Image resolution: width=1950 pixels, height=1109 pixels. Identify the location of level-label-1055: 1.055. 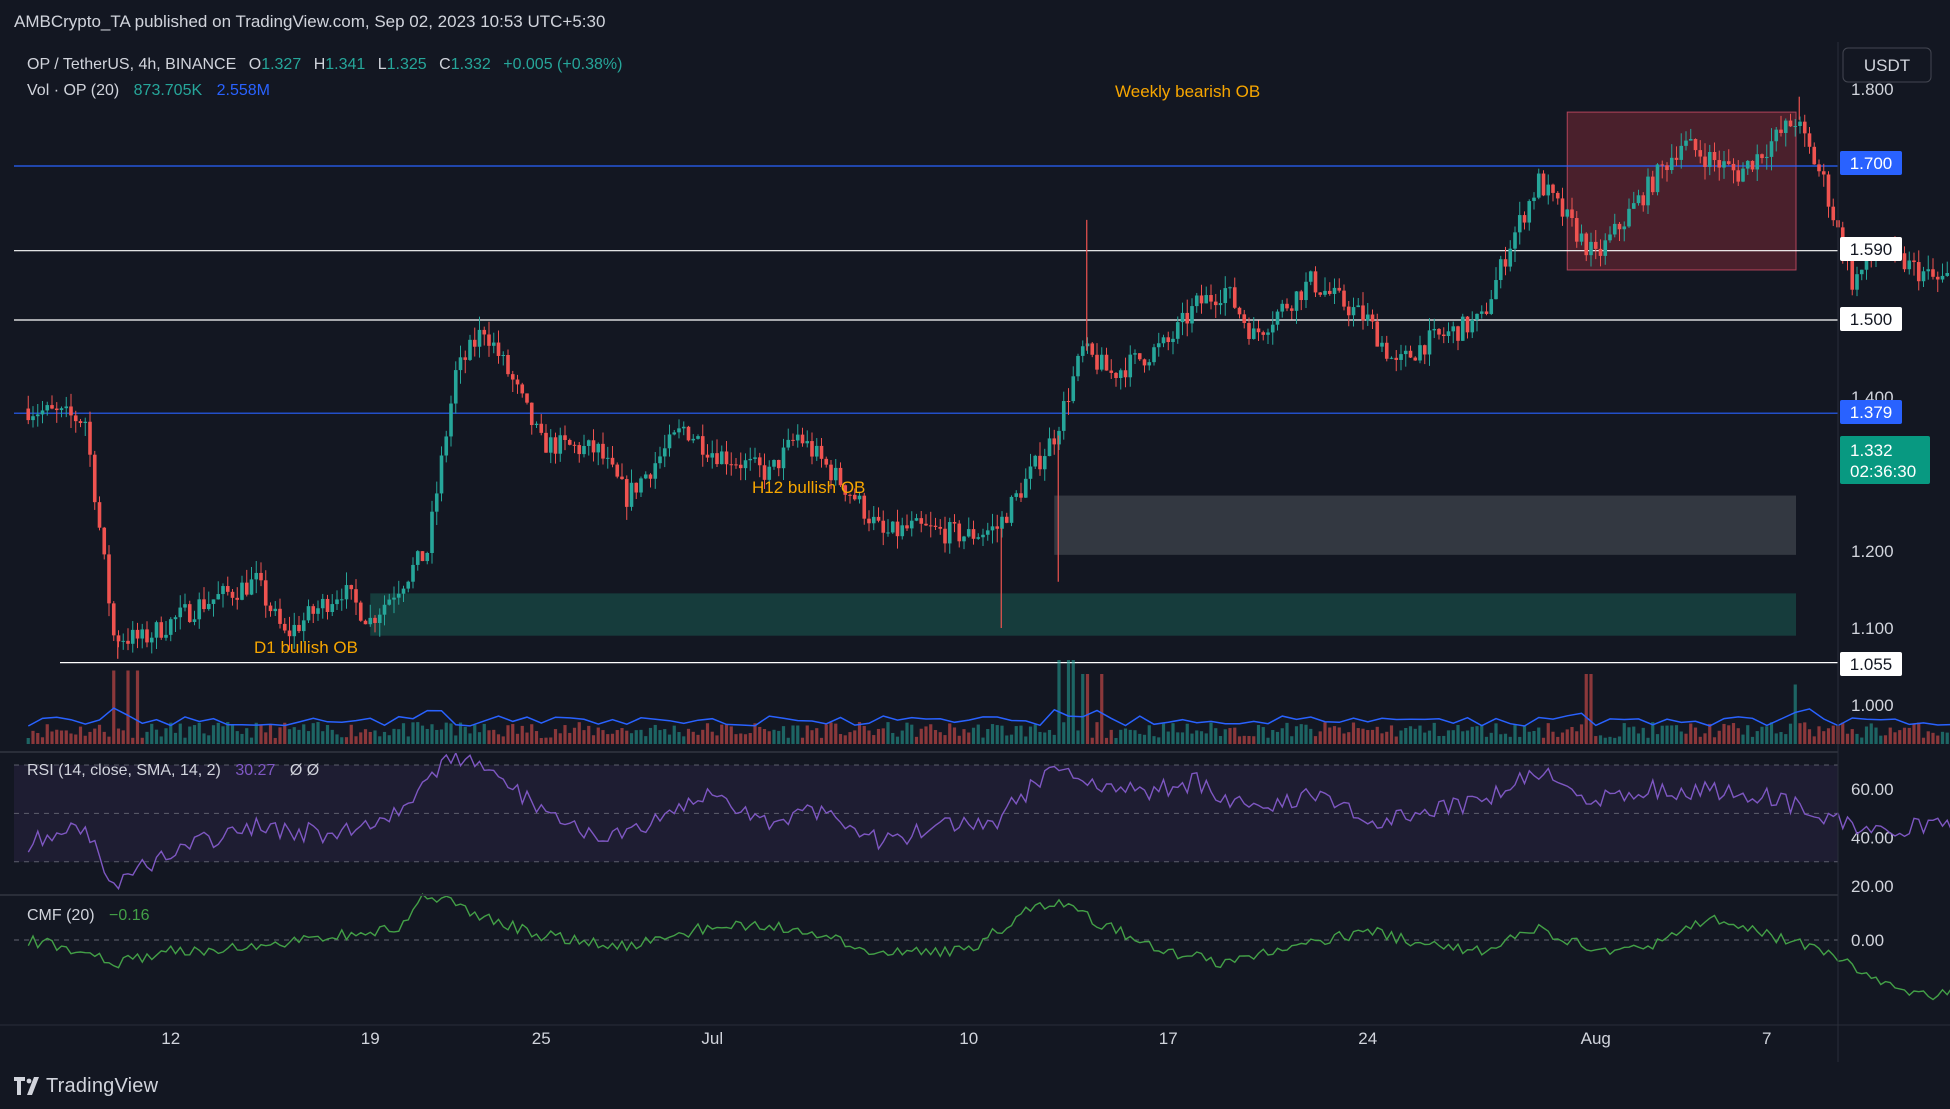
(1871, 664).